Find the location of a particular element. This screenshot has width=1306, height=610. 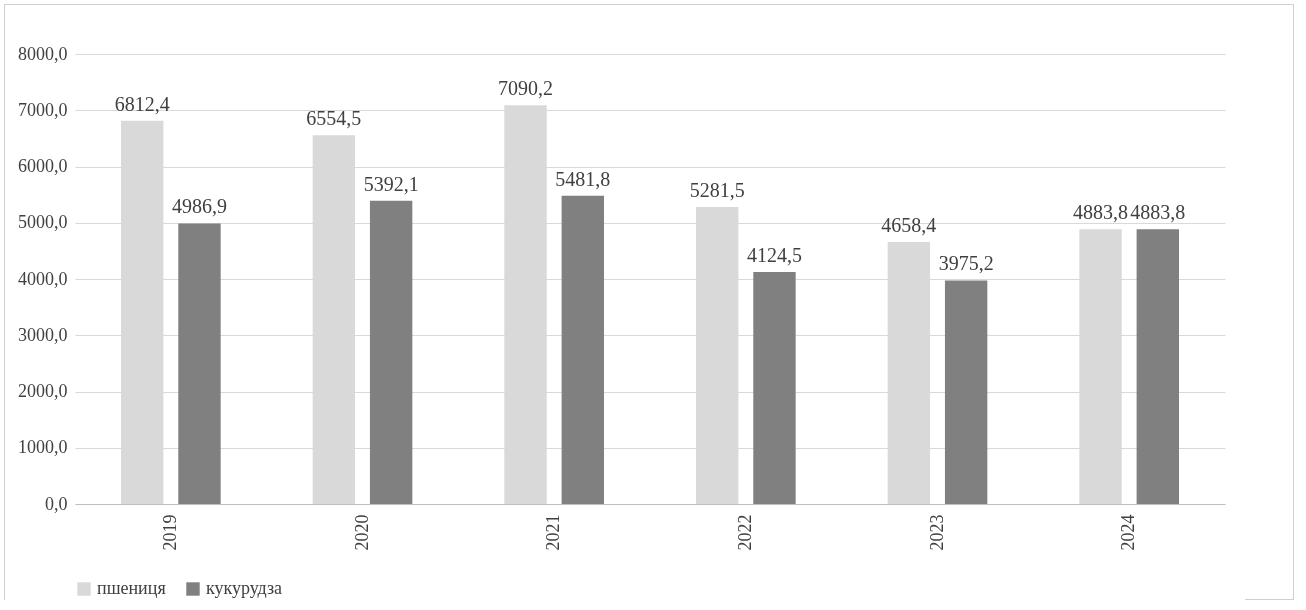

y-tick-label: 8000,0 is located at coordinates (43, 53).